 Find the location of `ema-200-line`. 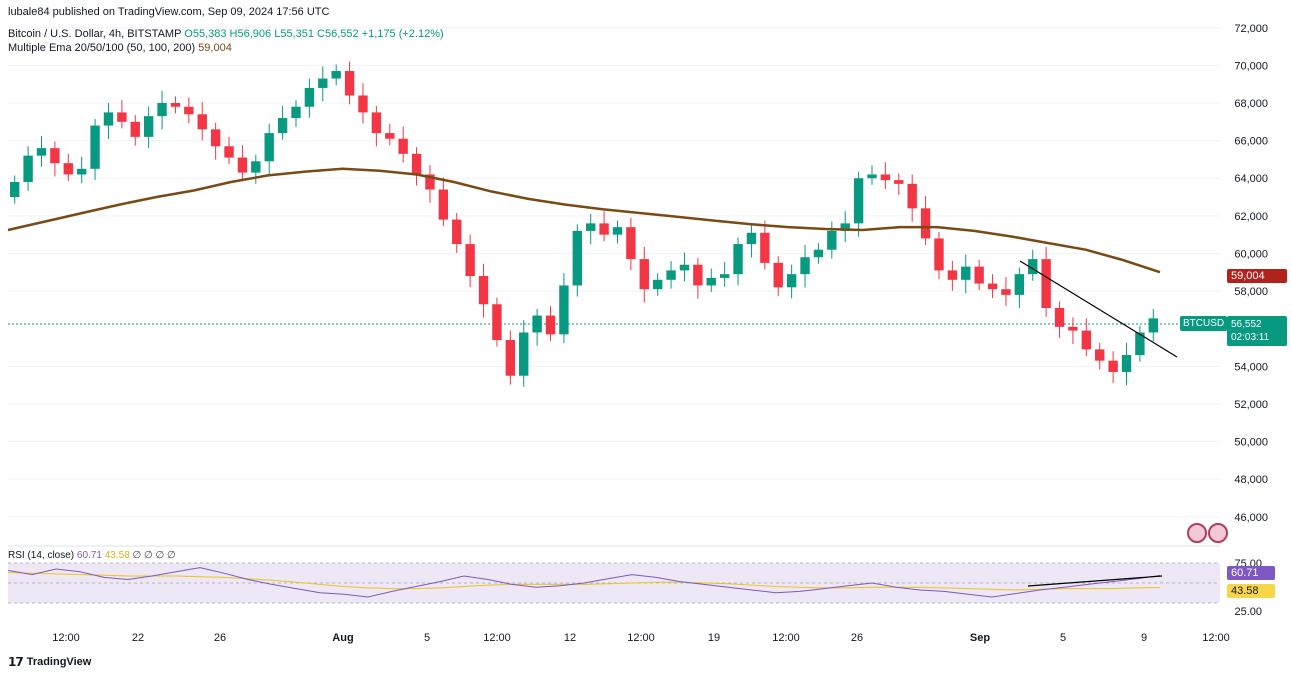

ema-200-line is located at coordinates (584, 220).